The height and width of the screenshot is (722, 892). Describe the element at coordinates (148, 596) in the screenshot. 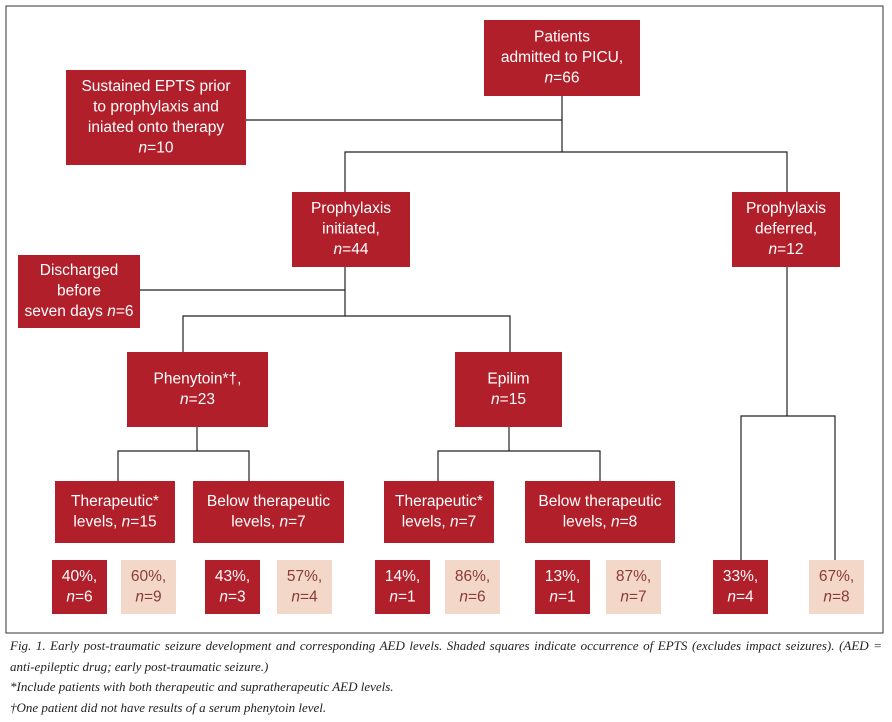

I see `box-label: n=9` at that location.